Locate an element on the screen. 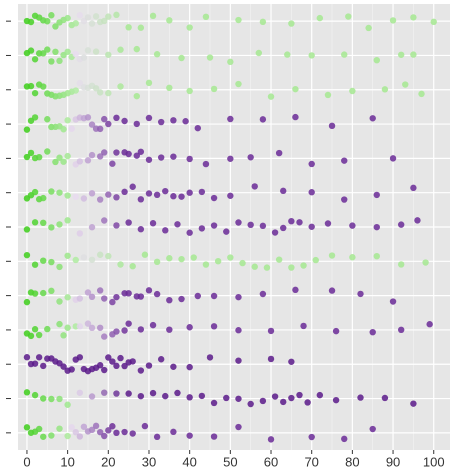 This screenshot has width=474, height=474. x-tick-label: 10 is located at coordinates (67, 461).